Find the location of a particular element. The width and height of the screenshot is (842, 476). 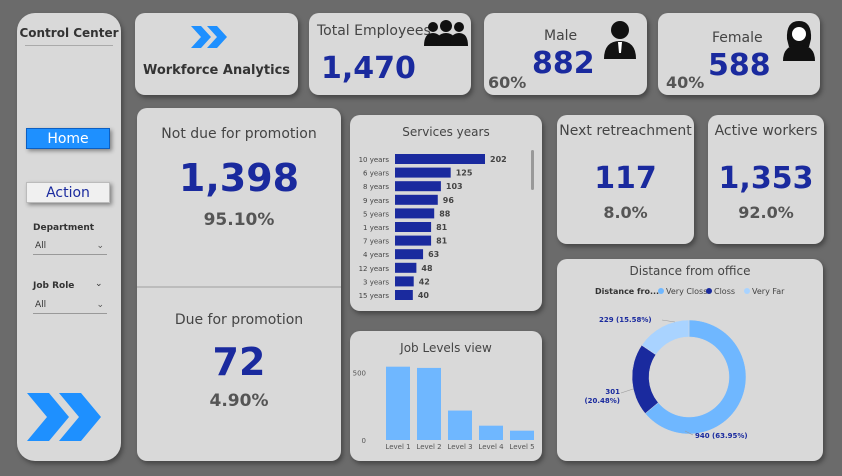

service-year-value: 103 is located at coordinates (454, 186).